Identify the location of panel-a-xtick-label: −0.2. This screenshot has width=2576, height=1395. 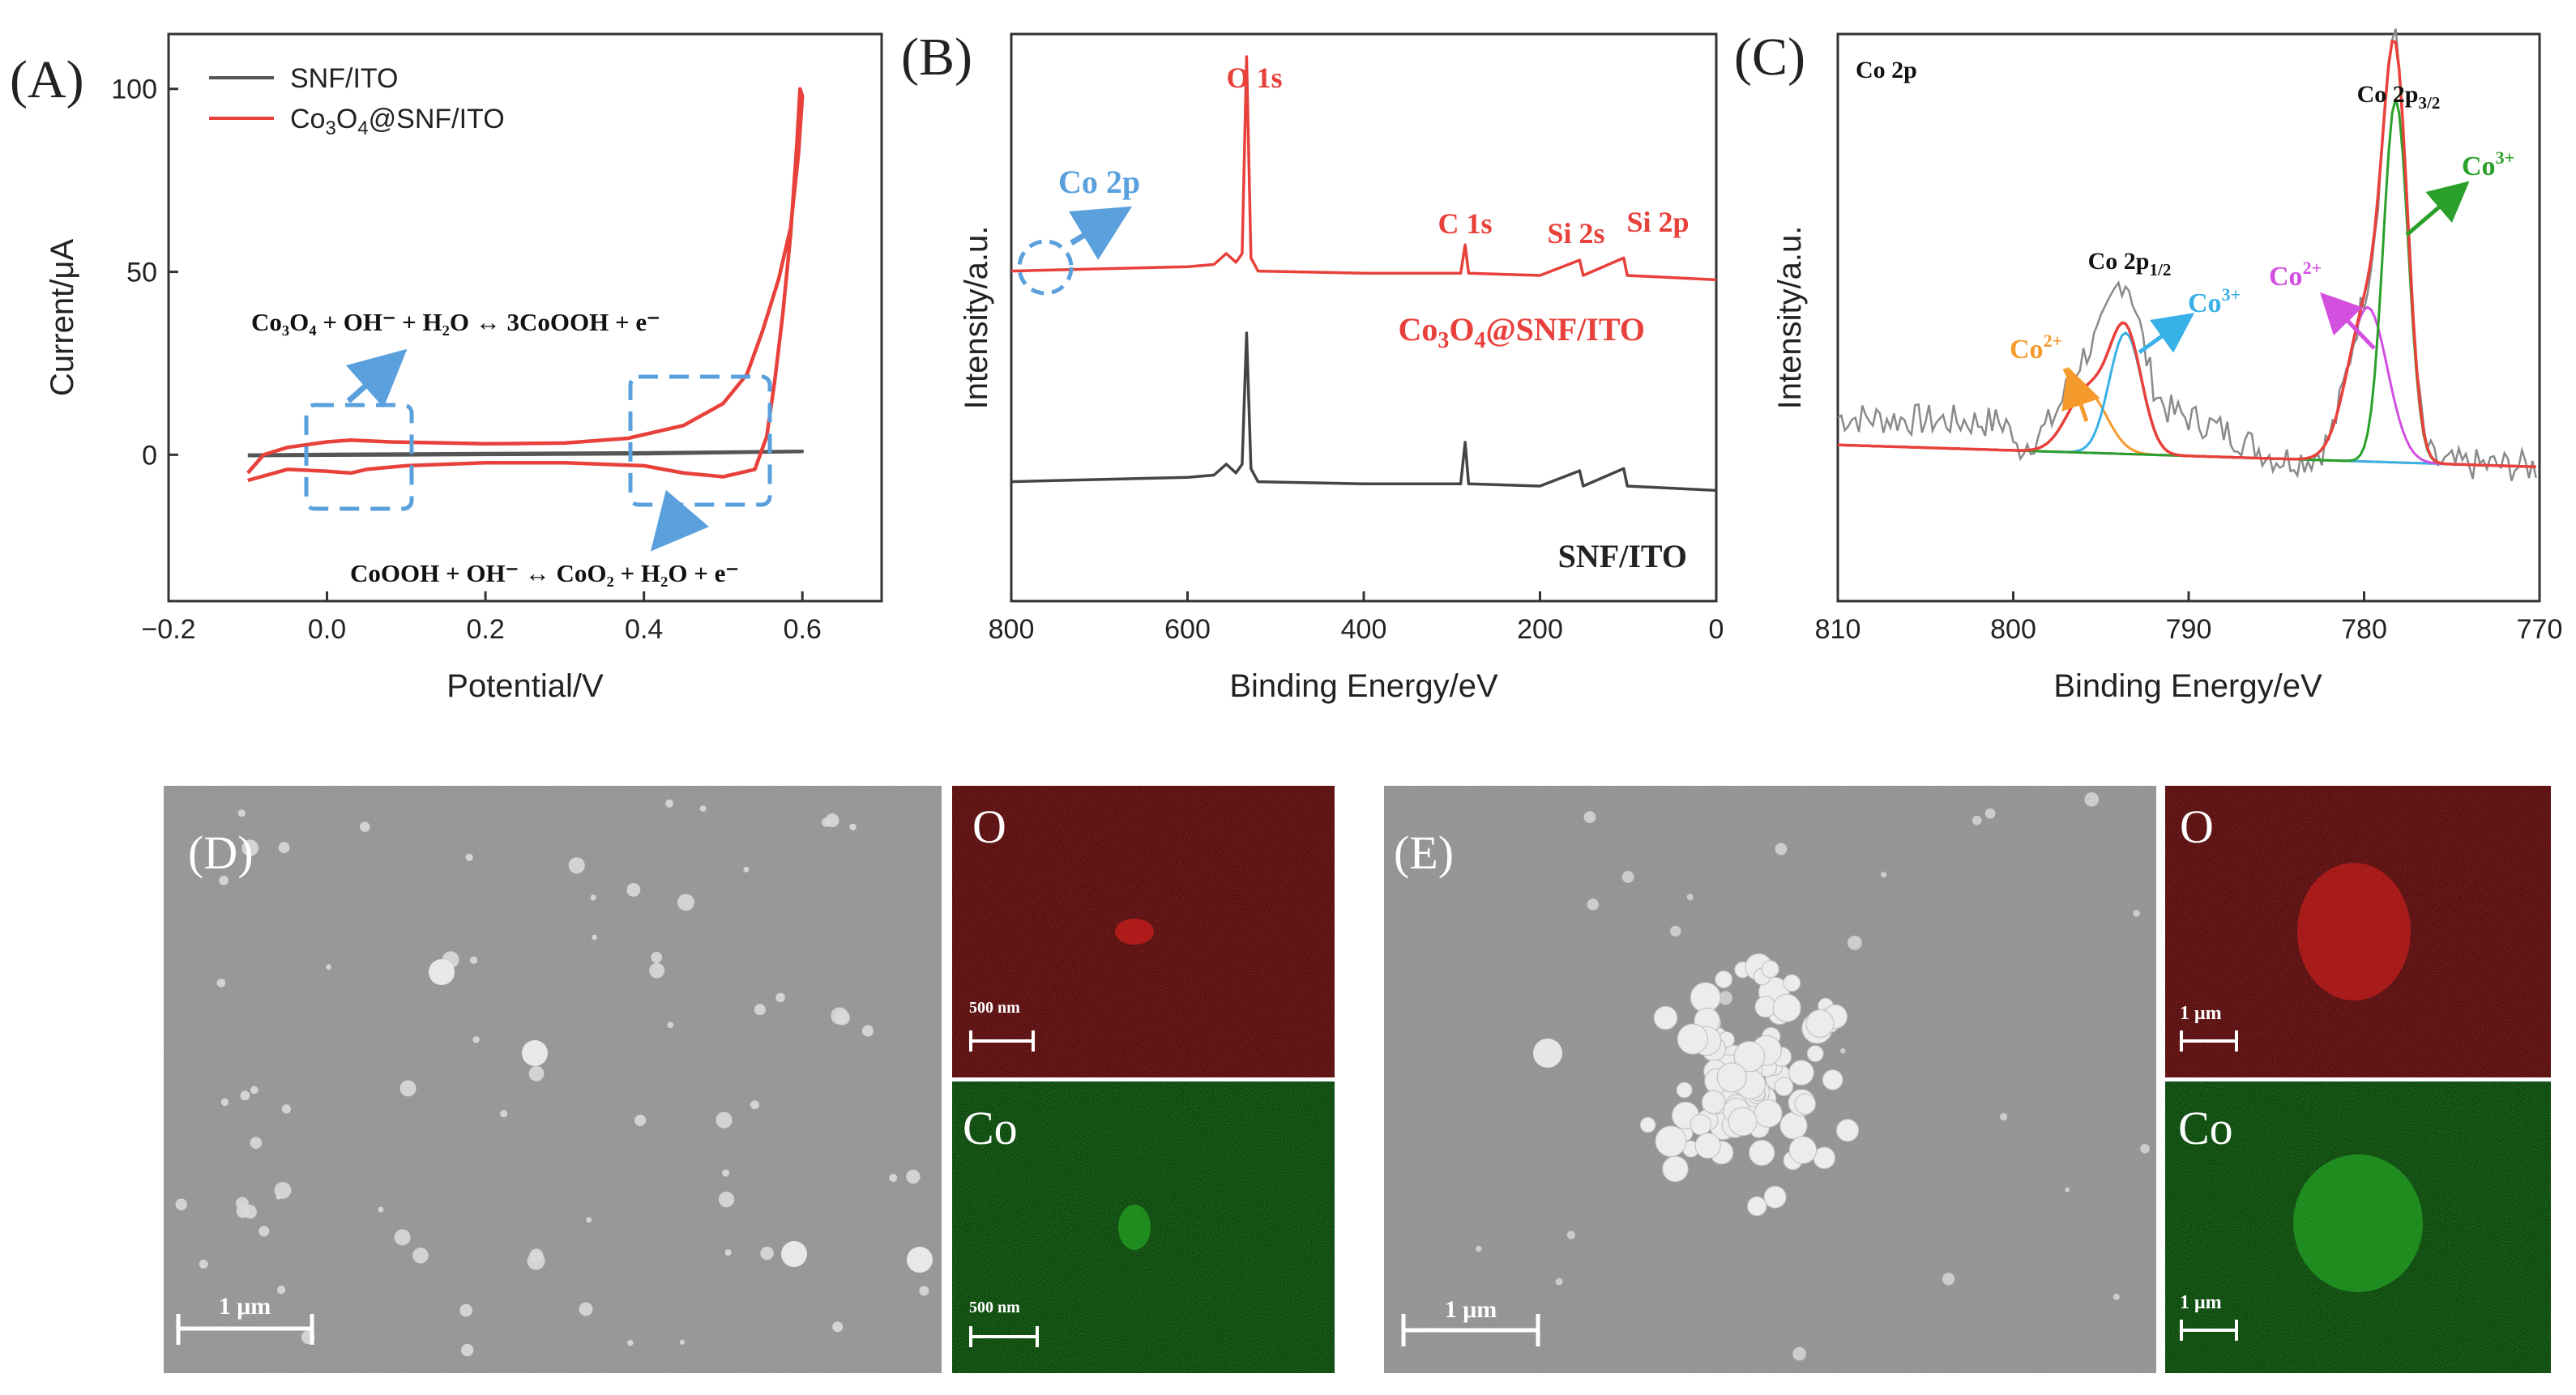
(168, 629).